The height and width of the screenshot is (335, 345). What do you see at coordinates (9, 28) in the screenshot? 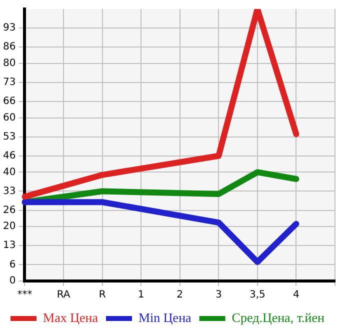
I see `y-tick-label: 93` at bounding box center [9, 28].